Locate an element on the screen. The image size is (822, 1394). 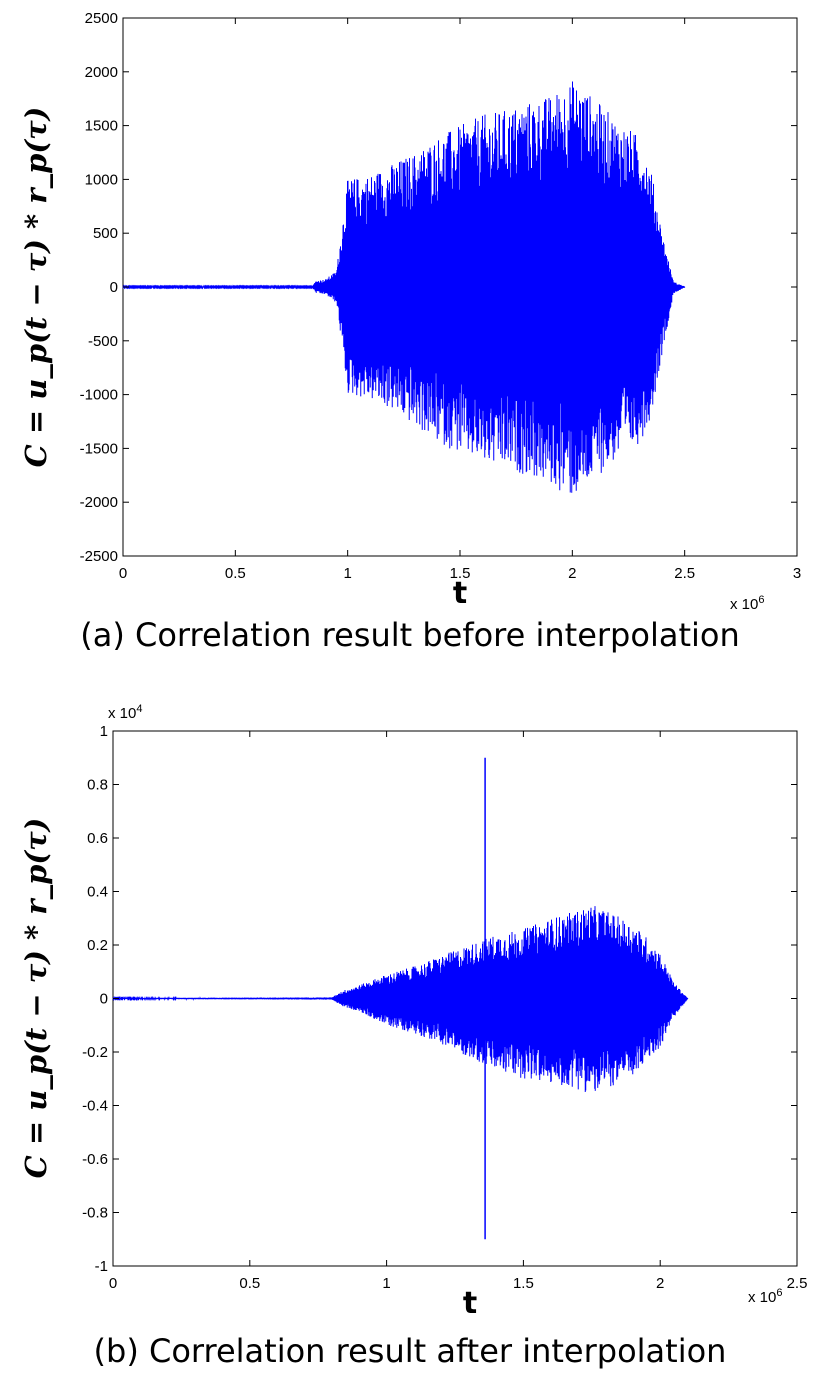
chart-a-ytick-label: 2500 is located at coordinates (101, 18).